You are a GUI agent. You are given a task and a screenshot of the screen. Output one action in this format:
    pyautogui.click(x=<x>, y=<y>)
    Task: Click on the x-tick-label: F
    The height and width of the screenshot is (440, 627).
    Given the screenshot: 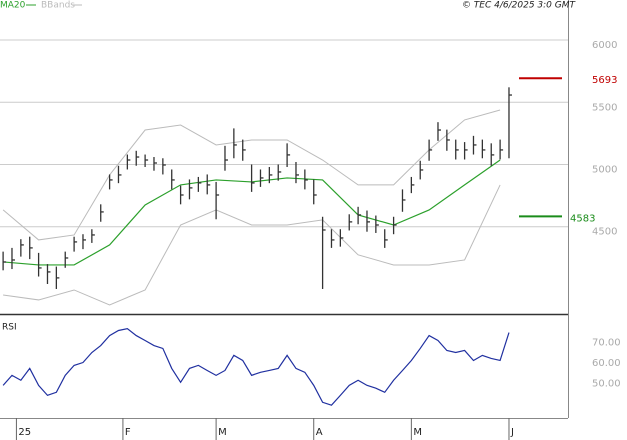 What is the action you would take?
    pyautogui.click(x=128, y=432)
    